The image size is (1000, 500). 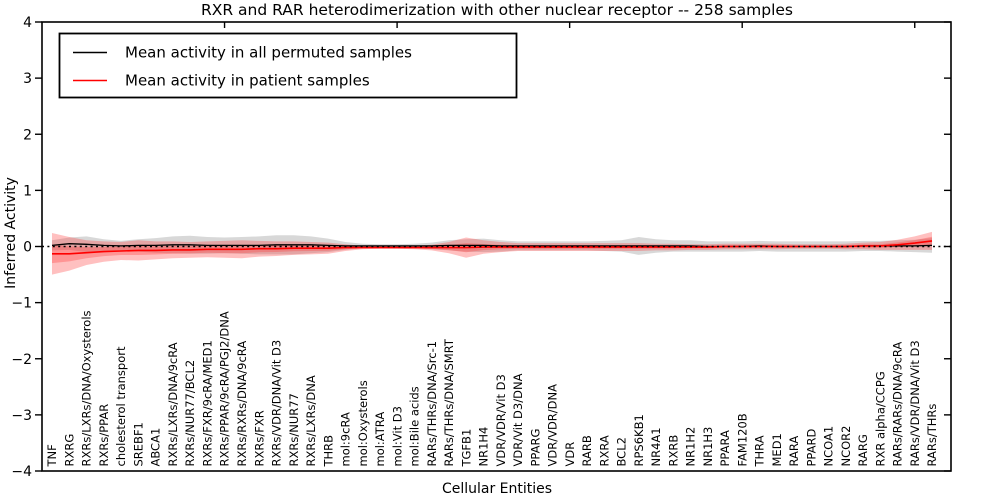 I want to click on y-tick-label: 4, so click(x=27, y=23).